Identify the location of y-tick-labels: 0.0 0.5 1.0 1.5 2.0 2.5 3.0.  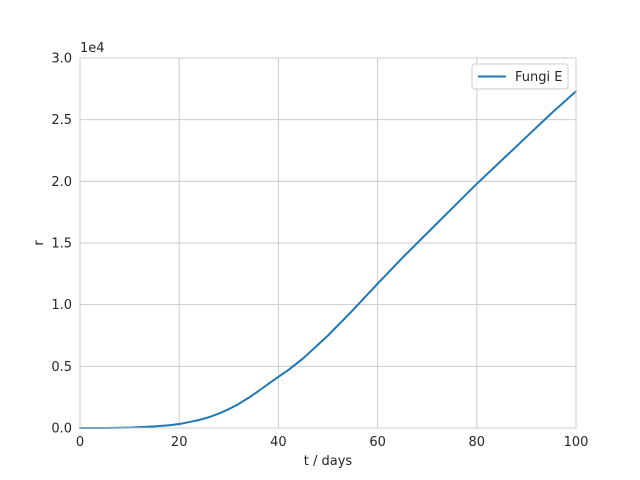
(61, 244).